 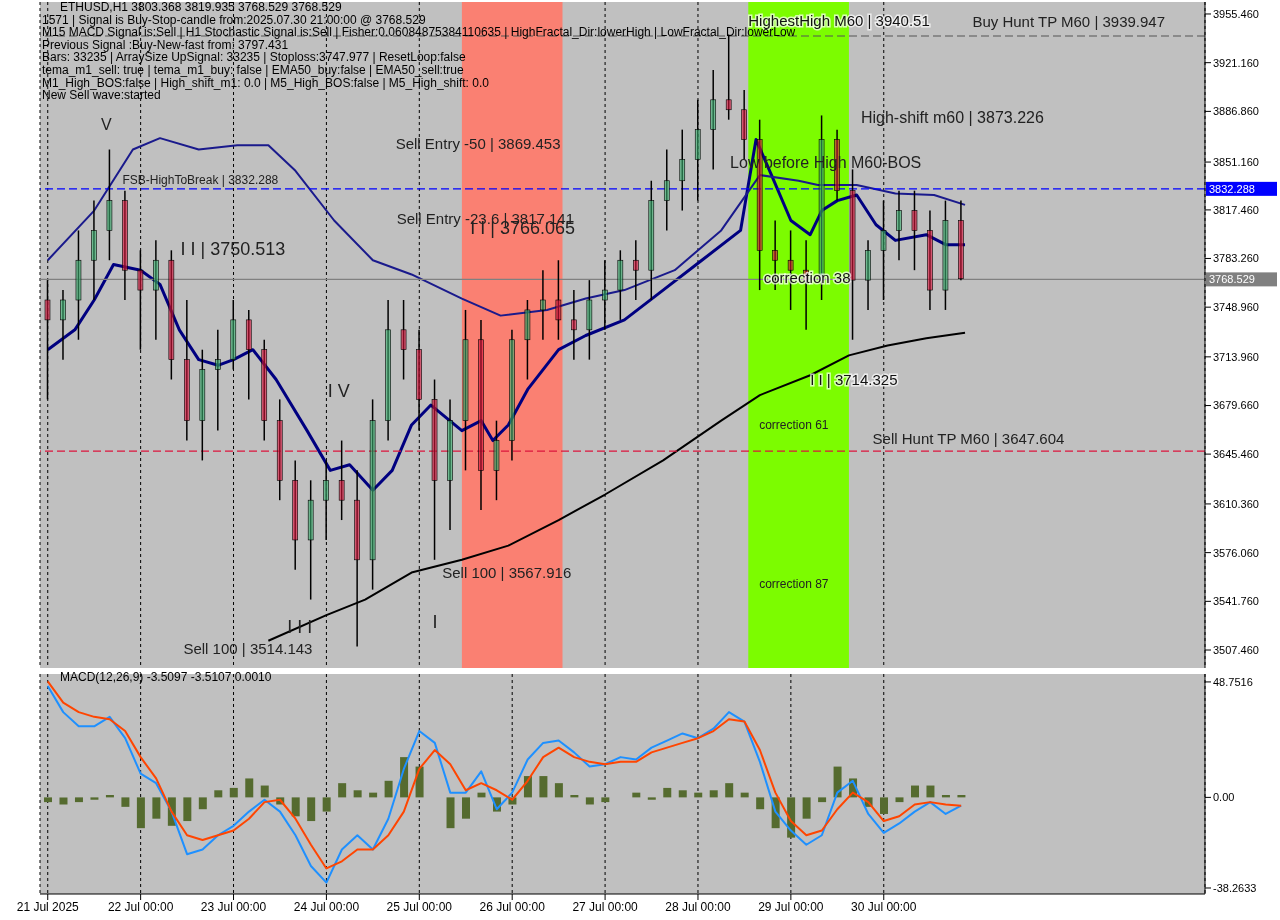 I want to click on annotation: Buy Hunt TP M60 | 3939.947, so click(x=1069, y=22).